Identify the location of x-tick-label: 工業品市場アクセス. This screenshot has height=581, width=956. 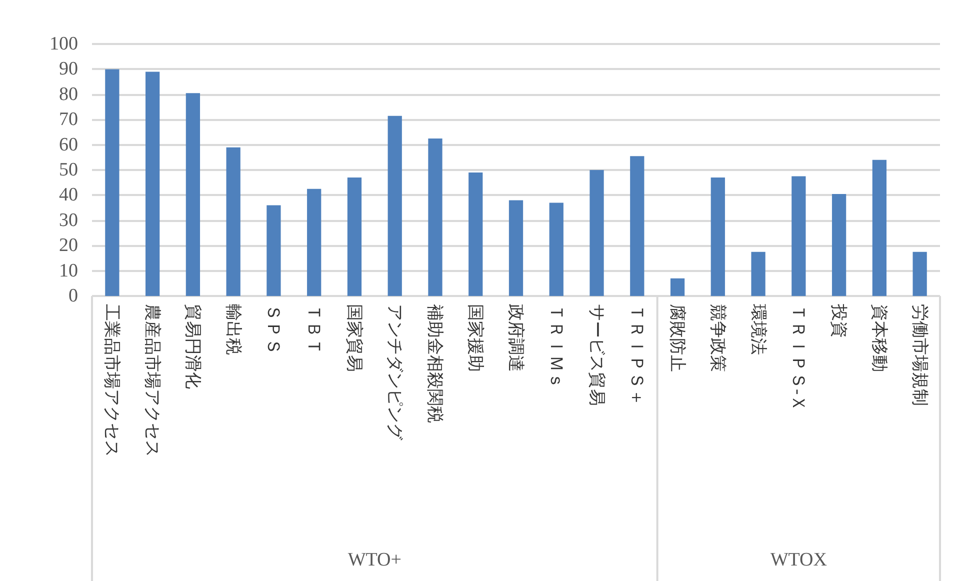
(112, 380).